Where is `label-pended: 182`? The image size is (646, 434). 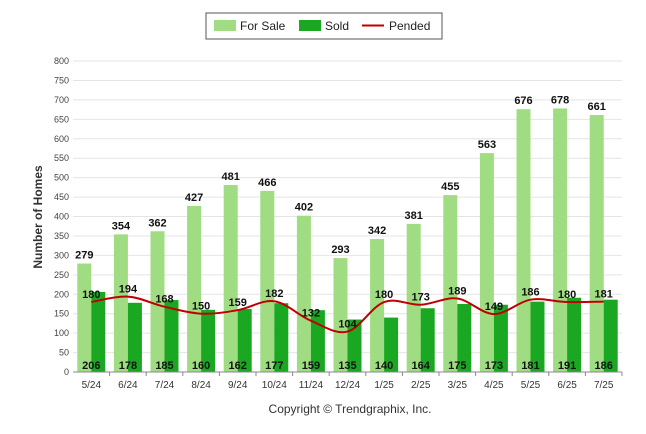
label-pended: 182 is located at coordinates (274, 294).